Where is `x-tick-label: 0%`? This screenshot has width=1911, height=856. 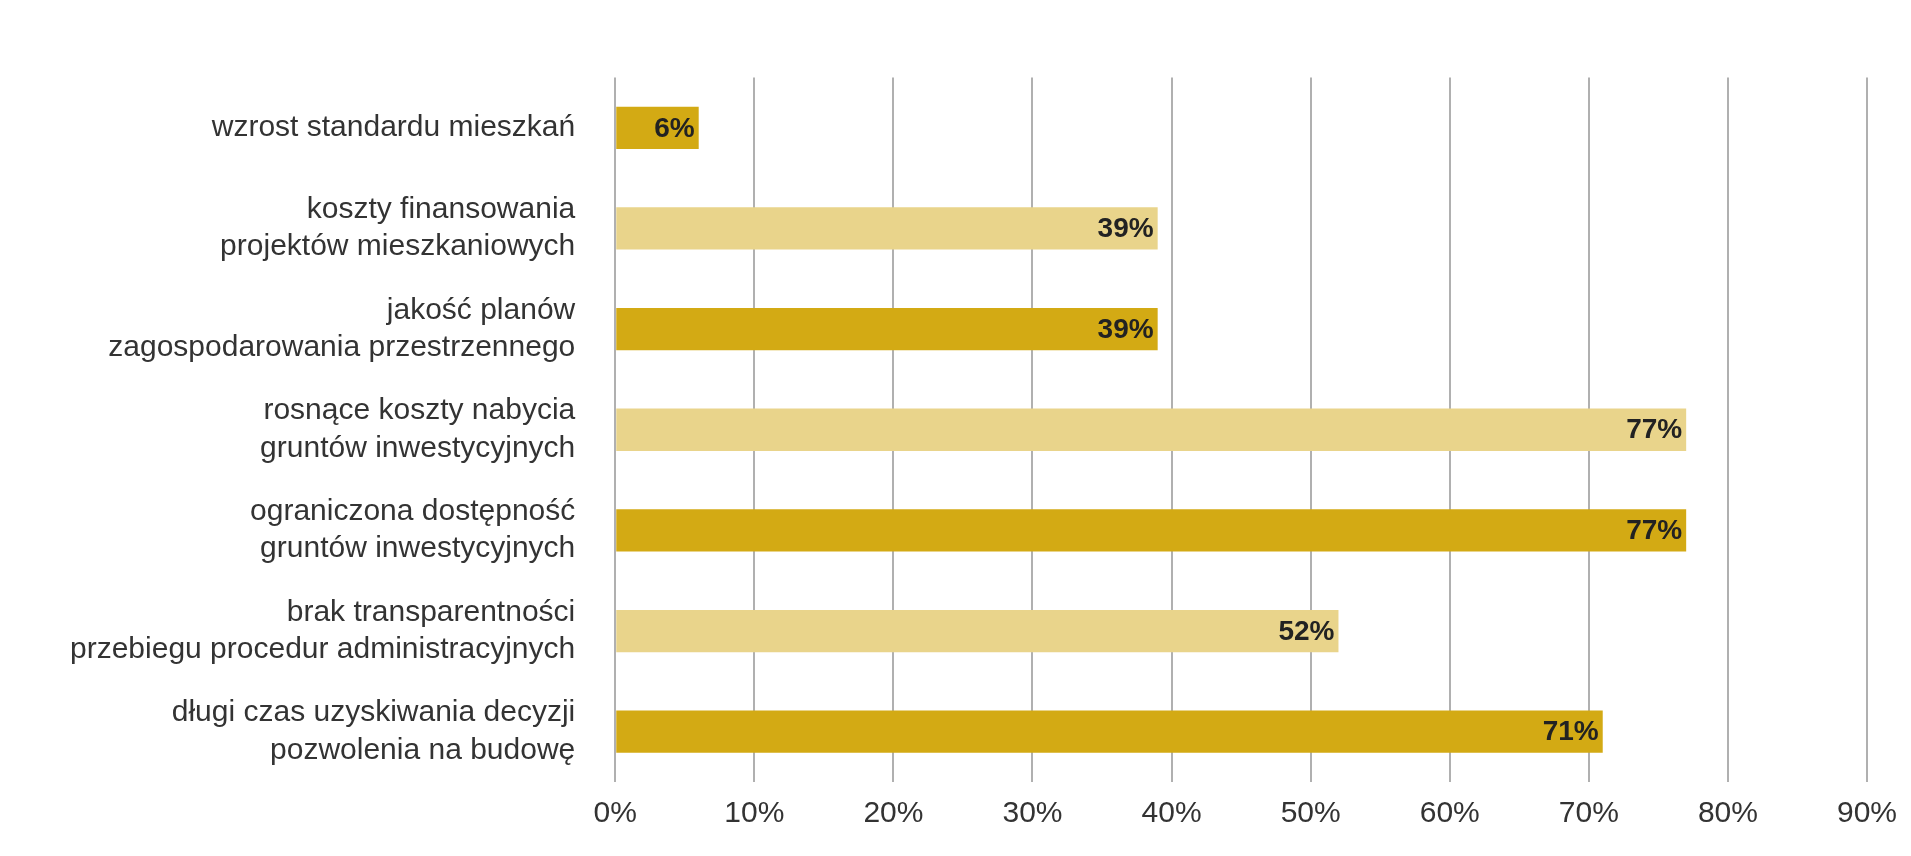
x-tick-label: 0% is located at coordinates (615, 812).